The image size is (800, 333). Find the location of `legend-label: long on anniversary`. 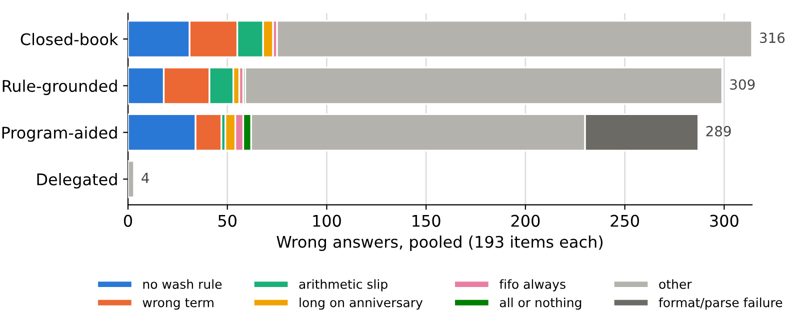

legend-label: long on anniversary is located at coordinates (361, 304).